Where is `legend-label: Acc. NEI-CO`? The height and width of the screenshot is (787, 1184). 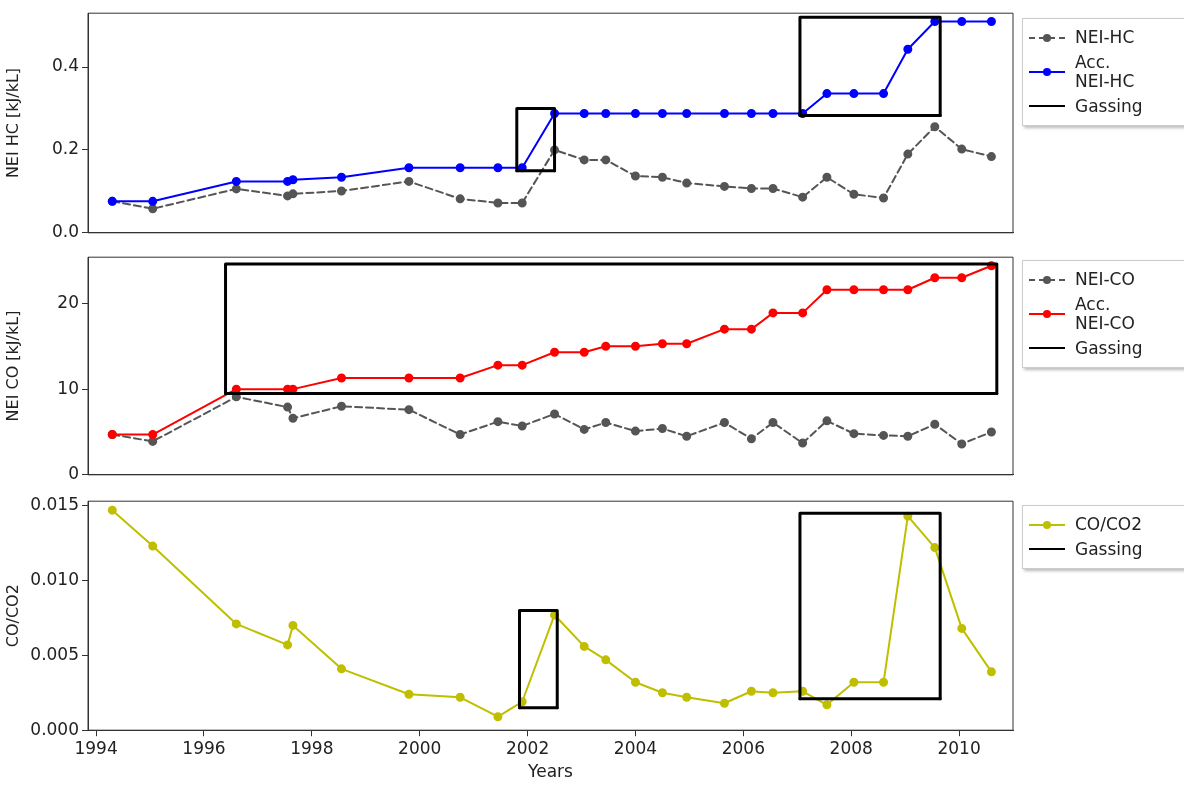
legend-label: Acc. NEI-CO is located at coordinates (1105, 313).